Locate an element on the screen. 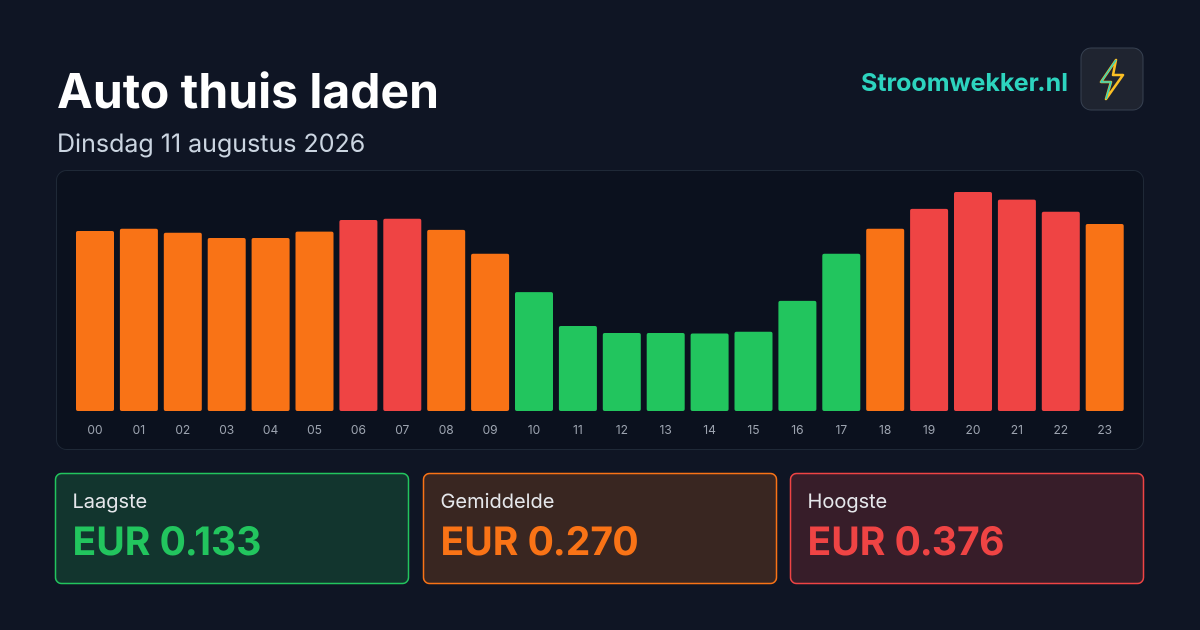 This screenshot has height=630, width=1200. stat-value: EUR 0.270 is located at coordinates (540, 541).